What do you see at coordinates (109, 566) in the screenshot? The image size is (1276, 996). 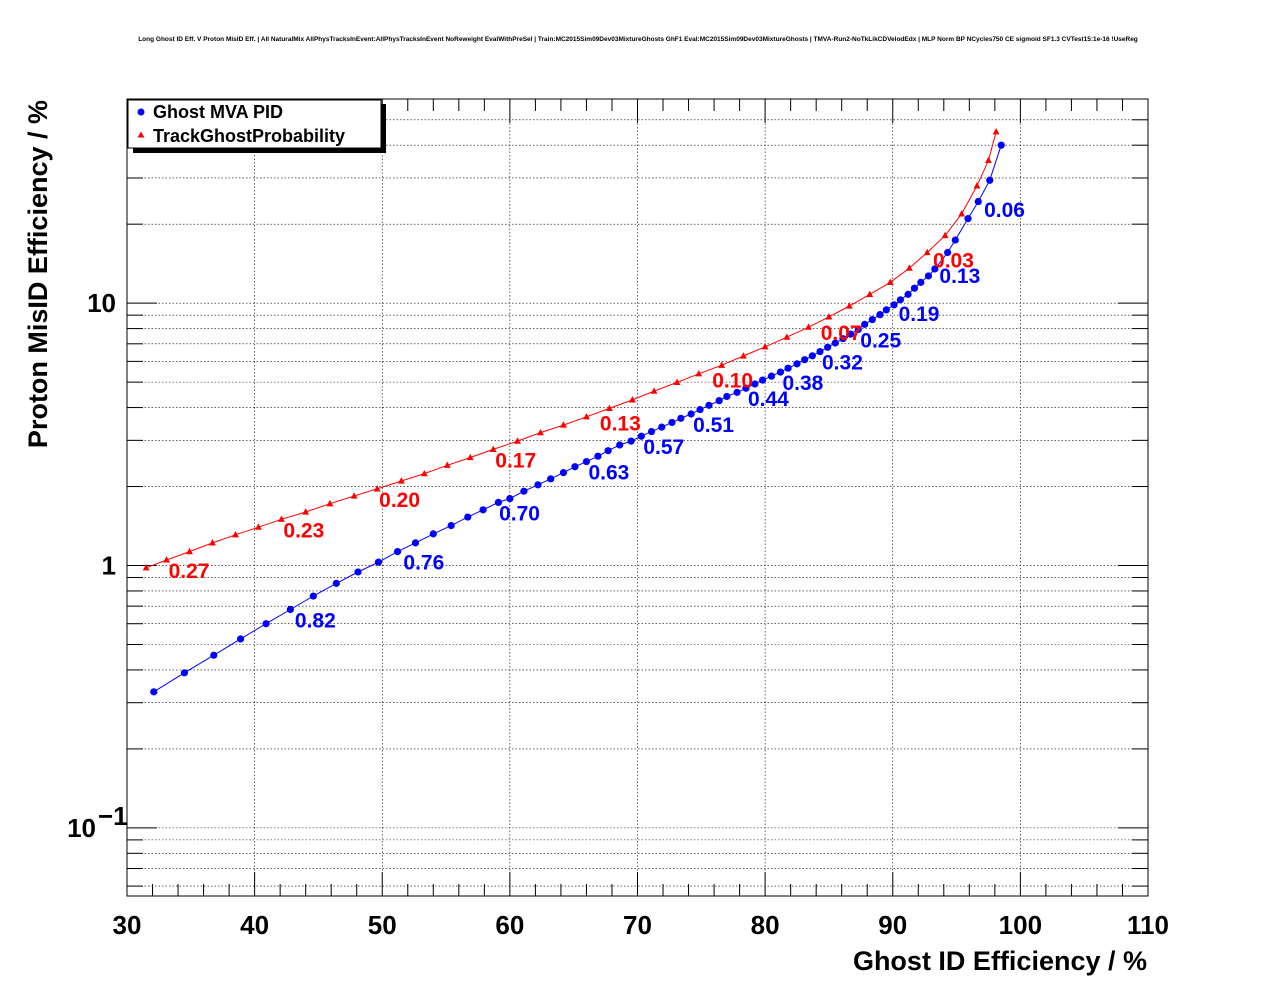 I see `y-tick-label: 1` at bounding box center [109, 566].